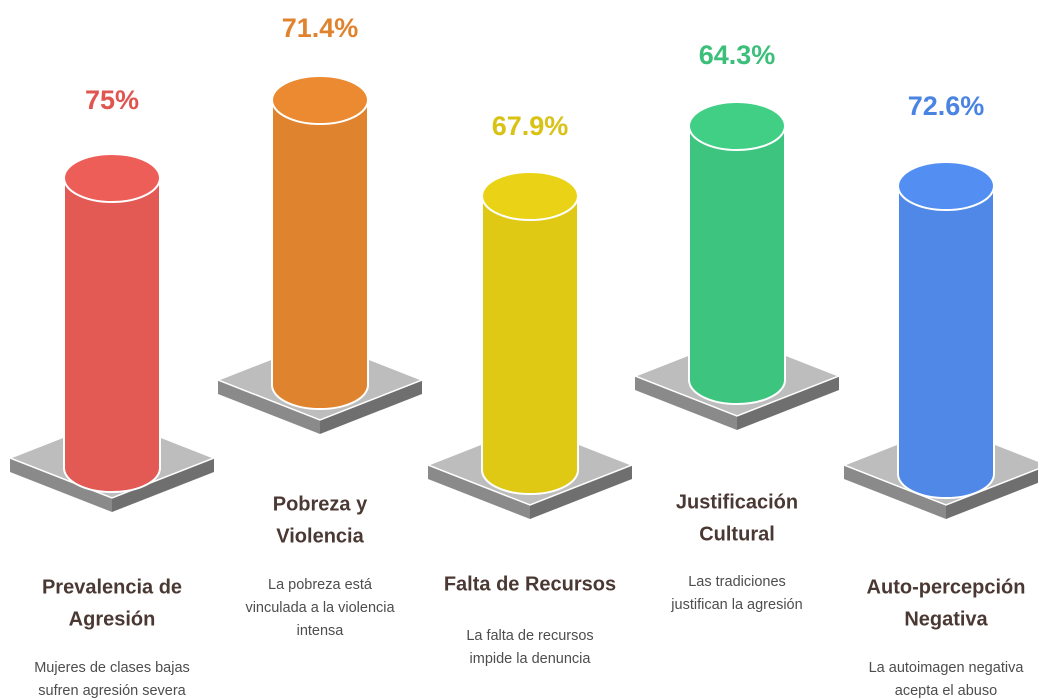  What do you see at coordinates (320, 504) in the screenshot?
I see `item-title: Pobreza y` at bounding box center [320, 504].